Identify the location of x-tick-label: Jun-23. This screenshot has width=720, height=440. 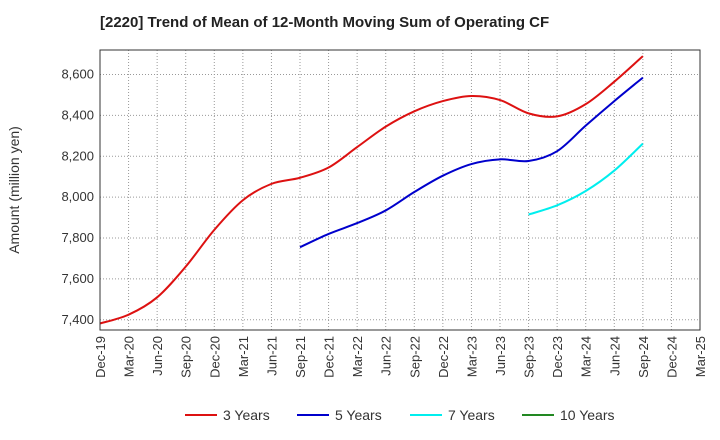
(500, 356).